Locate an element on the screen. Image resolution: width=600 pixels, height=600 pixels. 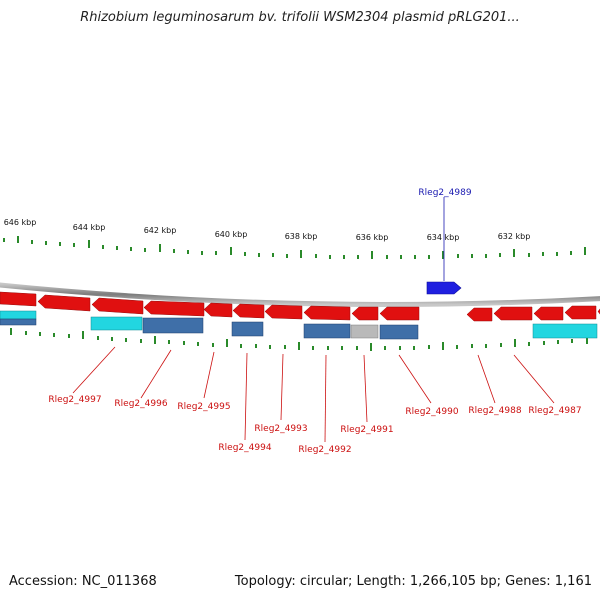
scale-label-642: 642 kbp is located at coordinates (160, 230).